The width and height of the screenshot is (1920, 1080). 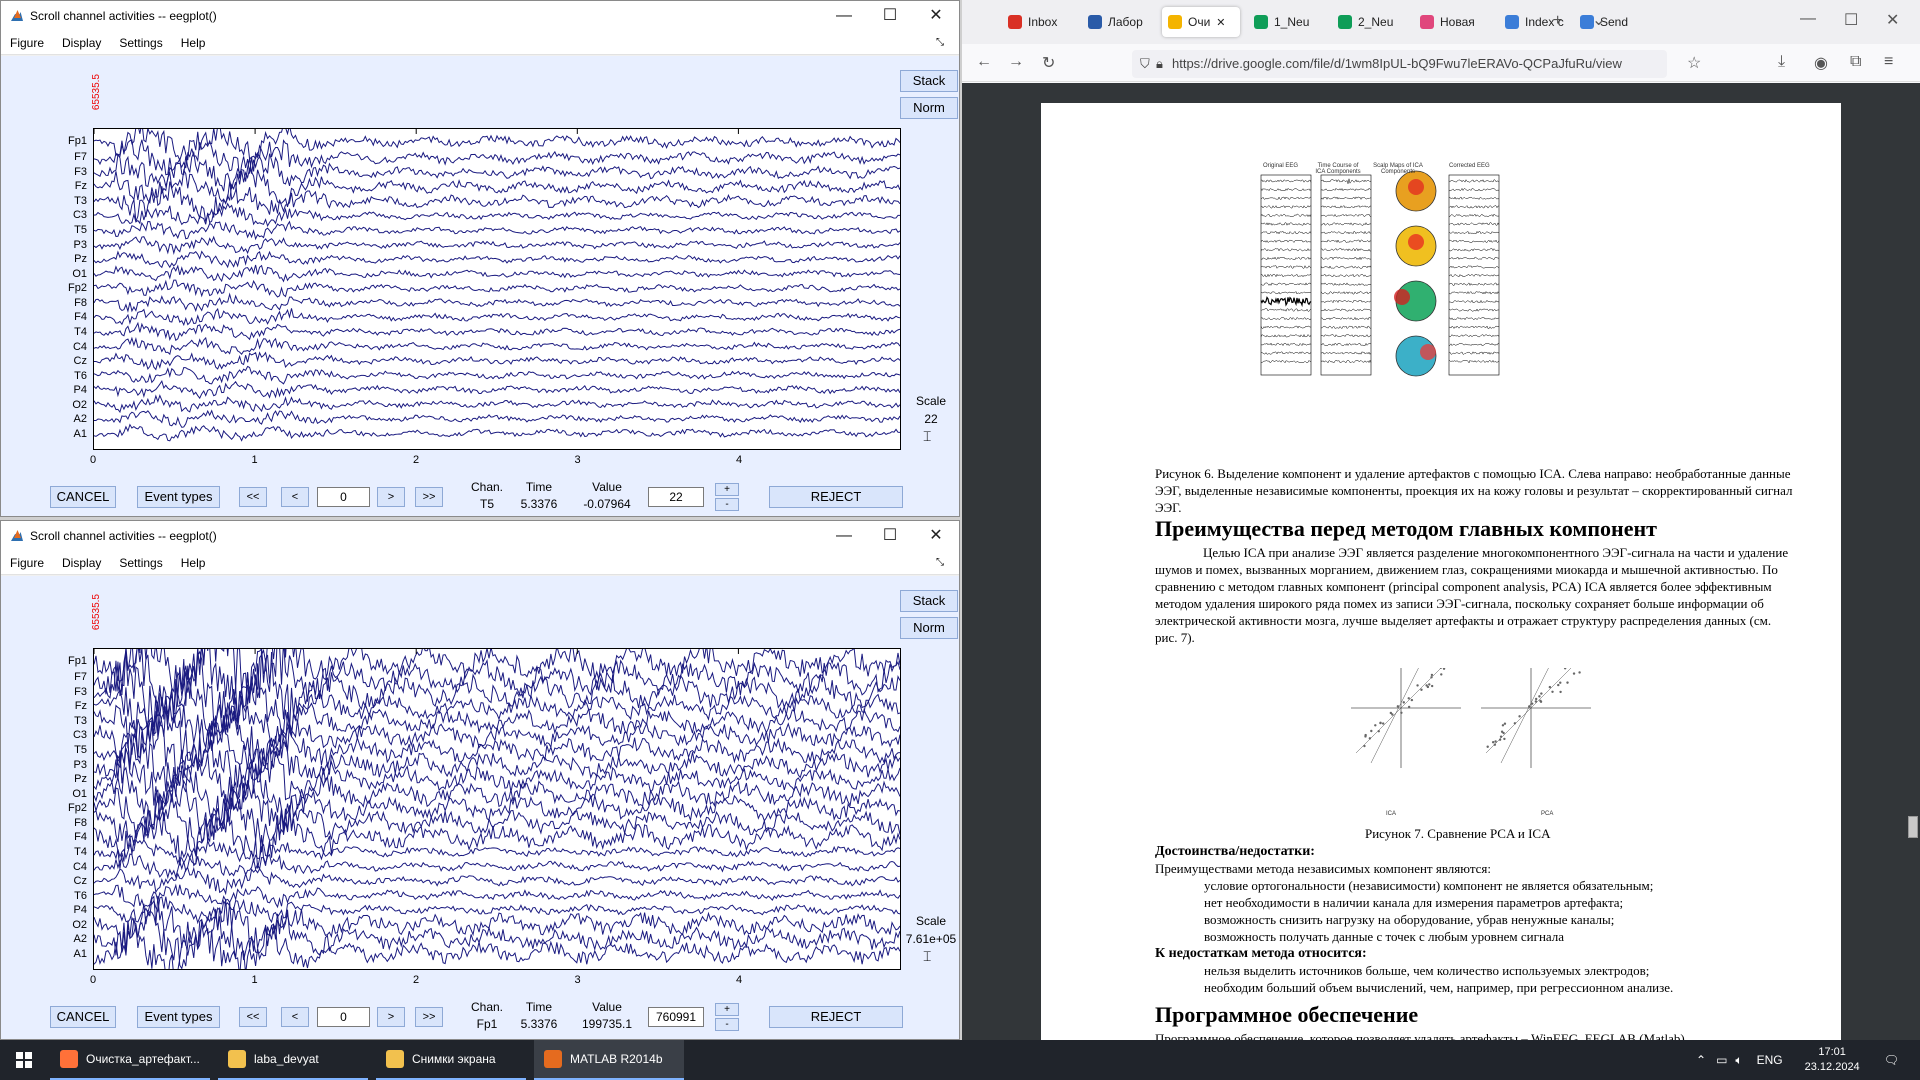 I want to click on pdf-scrollbar-thumb, so click(x=1913, y=827).